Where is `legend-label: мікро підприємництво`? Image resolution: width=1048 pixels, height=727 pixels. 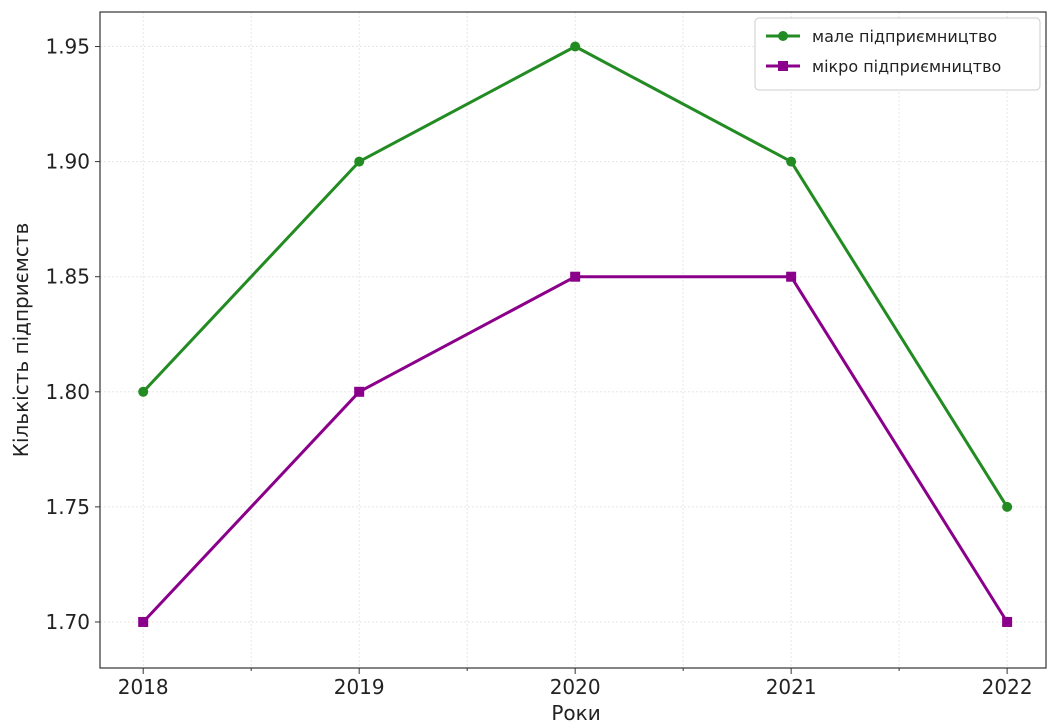
legend-label: мікро підприємництво is located at coordinates (906, 66).